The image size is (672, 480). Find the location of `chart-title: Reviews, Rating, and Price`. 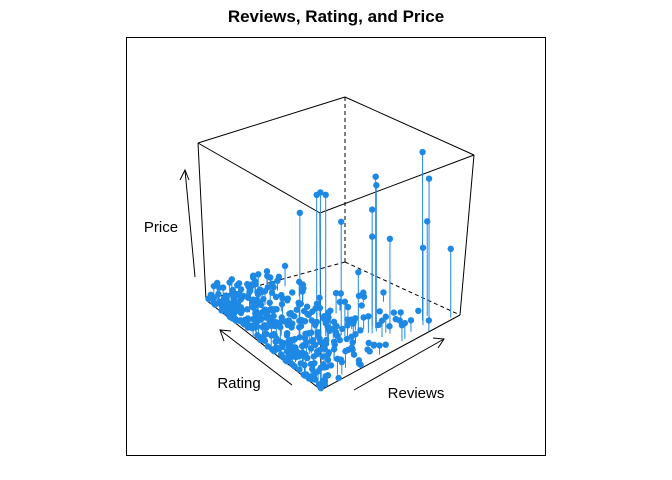

chart-title: Reviews, Rating, and Price is located at coordinates (336, 16).